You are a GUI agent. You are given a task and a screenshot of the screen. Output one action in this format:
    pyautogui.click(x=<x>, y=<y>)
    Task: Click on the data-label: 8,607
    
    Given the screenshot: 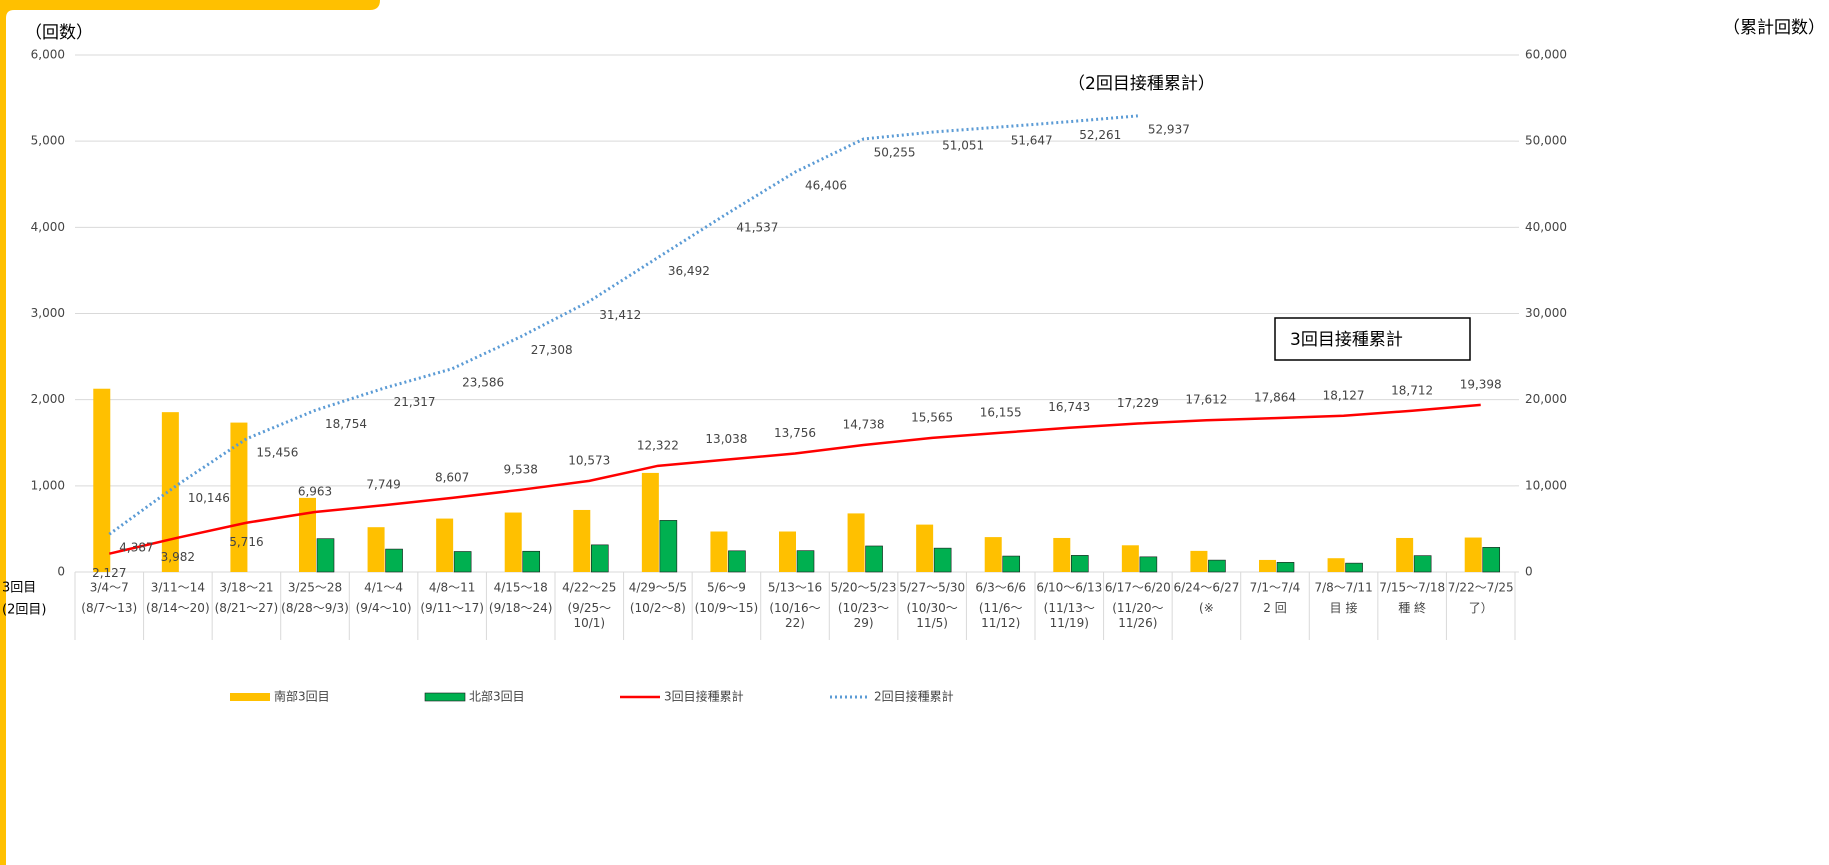 What is the action you would take?
    pyautogui.click(x=452, y=477)
    